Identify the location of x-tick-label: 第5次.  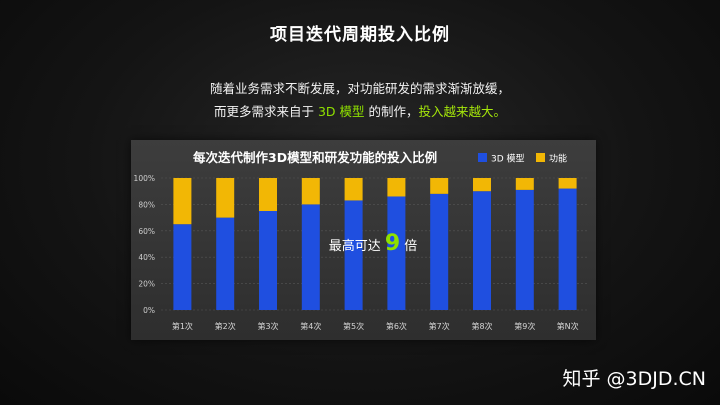
(353, 326).